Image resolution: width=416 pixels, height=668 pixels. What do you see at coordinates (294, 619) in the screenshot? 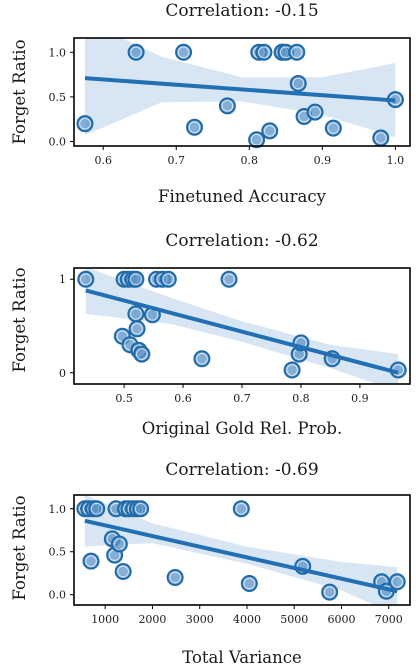
I see `x-tick-label: 5000` at bounding box center [294, 619].